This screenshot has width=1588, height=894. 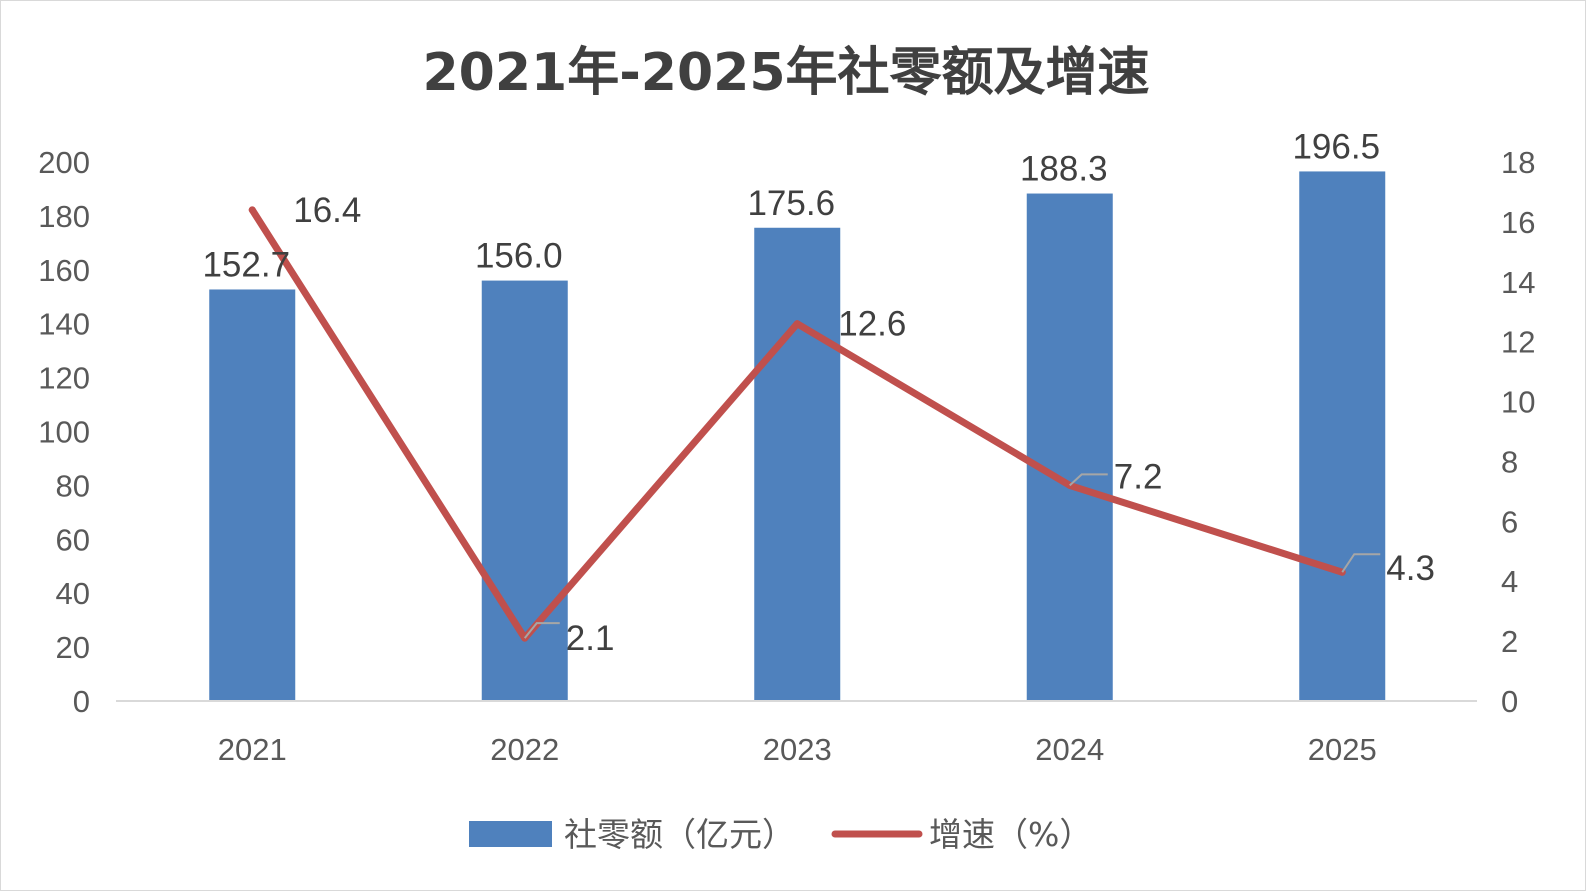 What do you see at coordinates (73, 539) in the screenshot?
I see `left-axis-tick: 60` at bounding box center [73, 539].